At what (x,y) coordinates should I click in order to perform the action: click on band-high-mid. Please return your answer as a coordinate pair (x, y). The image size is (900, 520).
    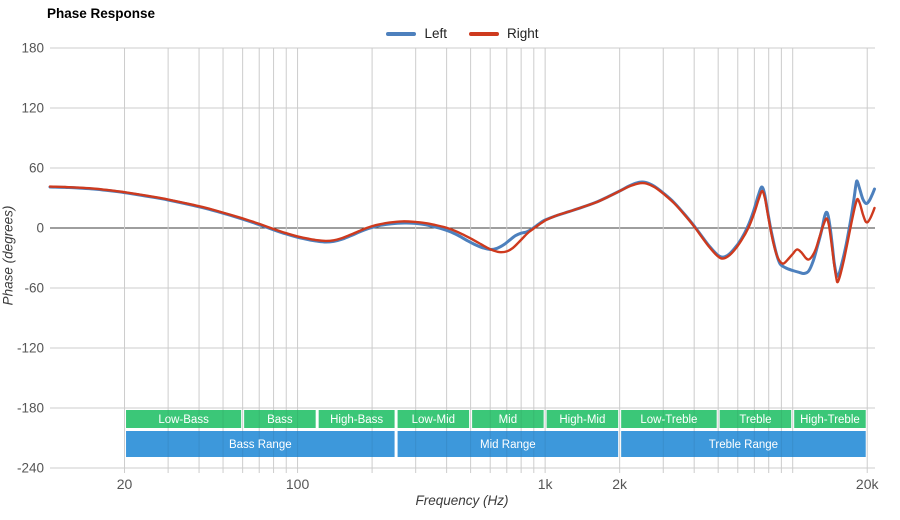
    Looking at the image, I should click on (582, 419).